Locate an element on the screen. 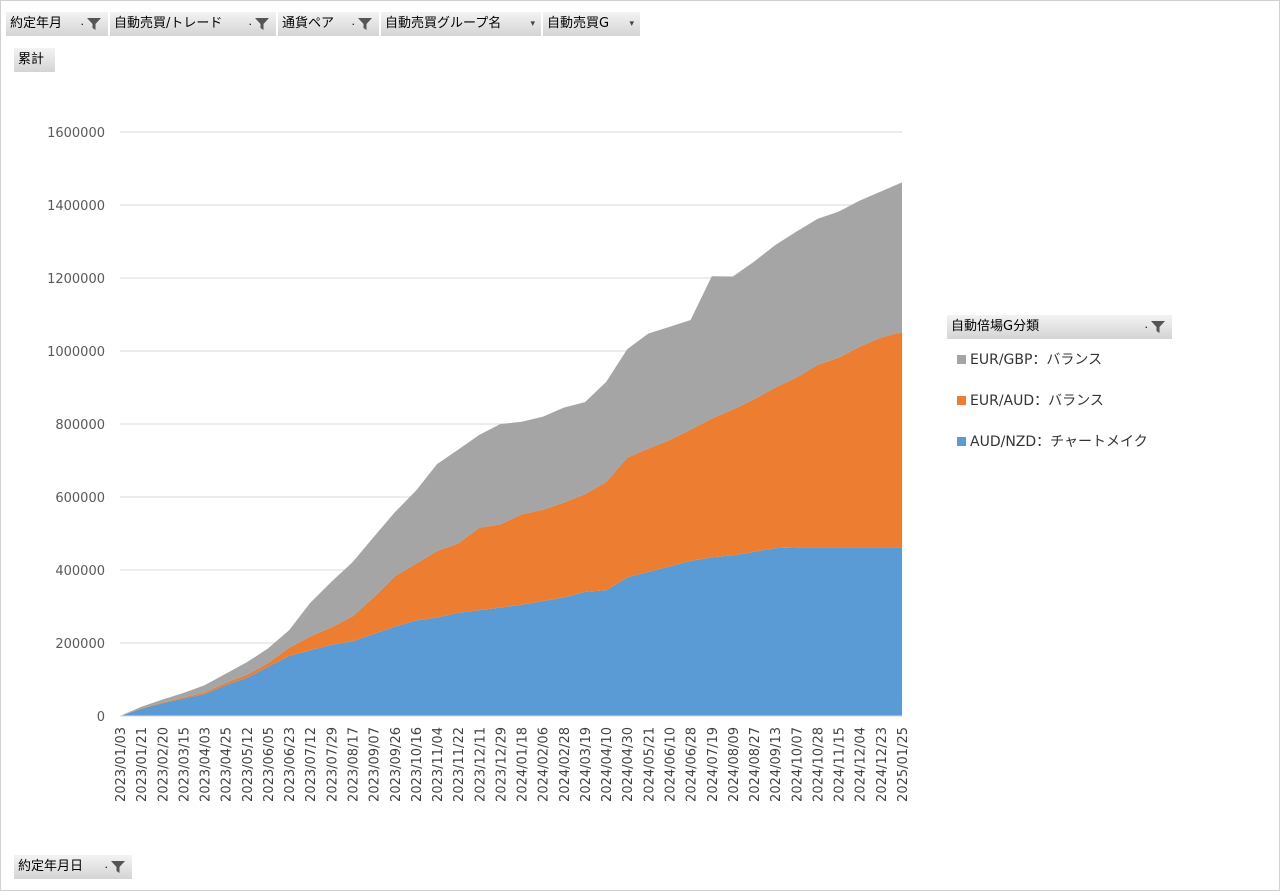 This screenshot has height=891, width=1280. legend-field-label: 自動倍場G分類 is located at coordinates (995, 326).